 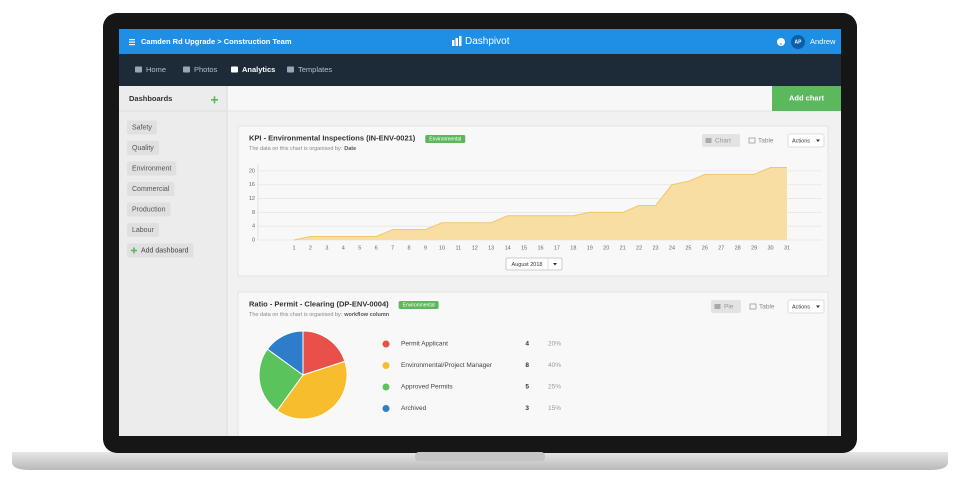 I want to click on add-chart-label: Add chart, so click(x=807, y=97).